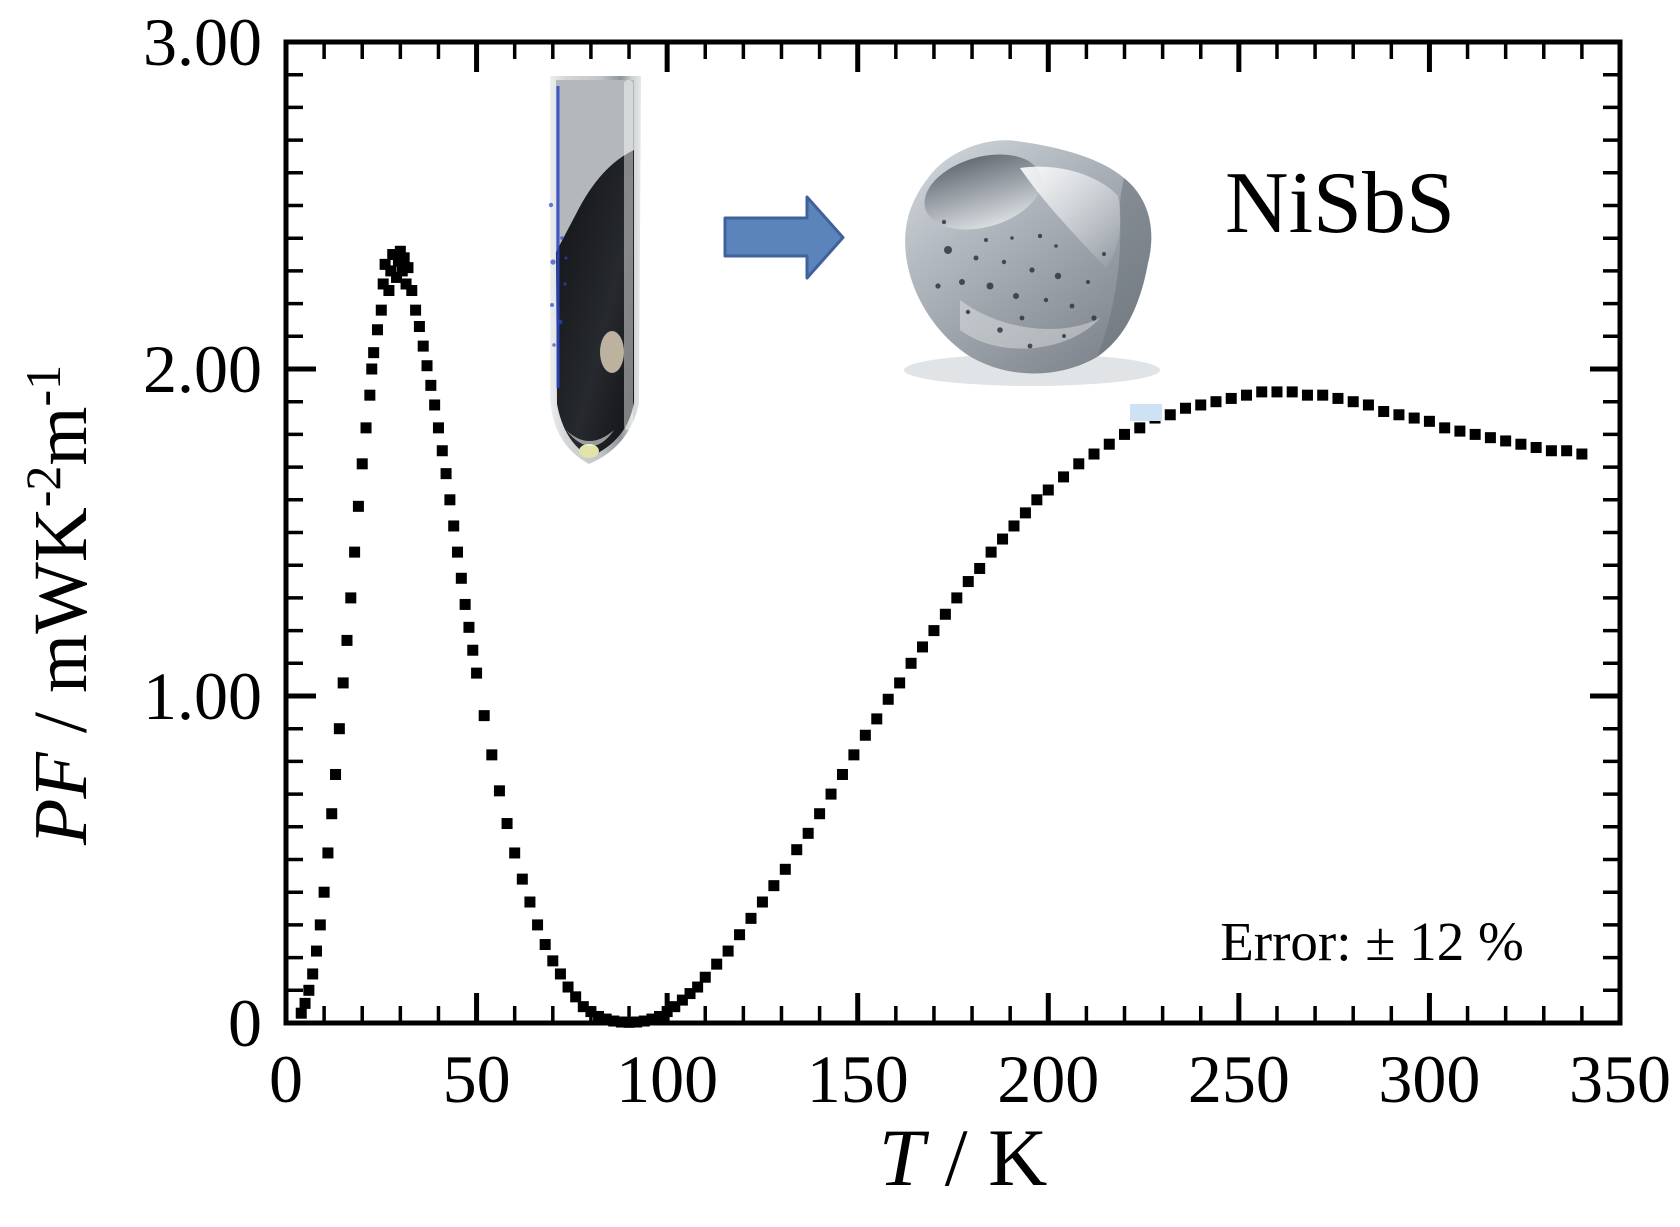 The width and height of the screenshot is (1680, 1227). Describe the element at coordinates (595, 166) in the screenshot. I see `ampoule-powder-top-granular` at that location.